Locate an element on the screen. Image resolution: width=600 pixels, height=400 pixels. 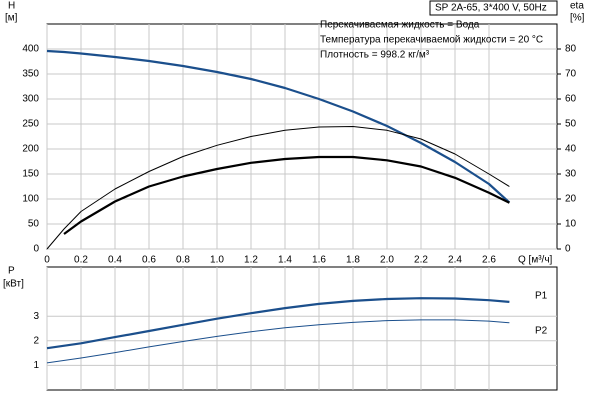
series-label: P1 is located at coordinates (541, 296).